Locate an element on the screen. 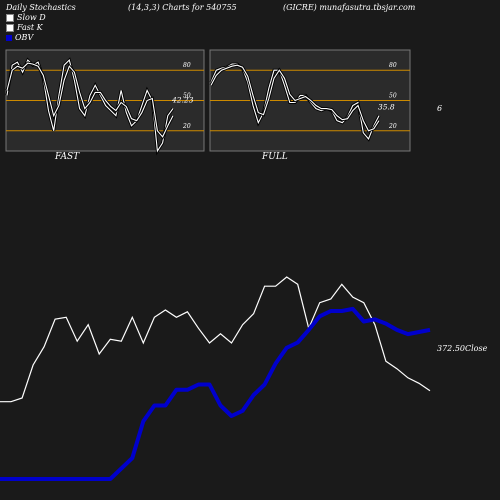  full-ytick: 20 is located at coordinates (392, 126).